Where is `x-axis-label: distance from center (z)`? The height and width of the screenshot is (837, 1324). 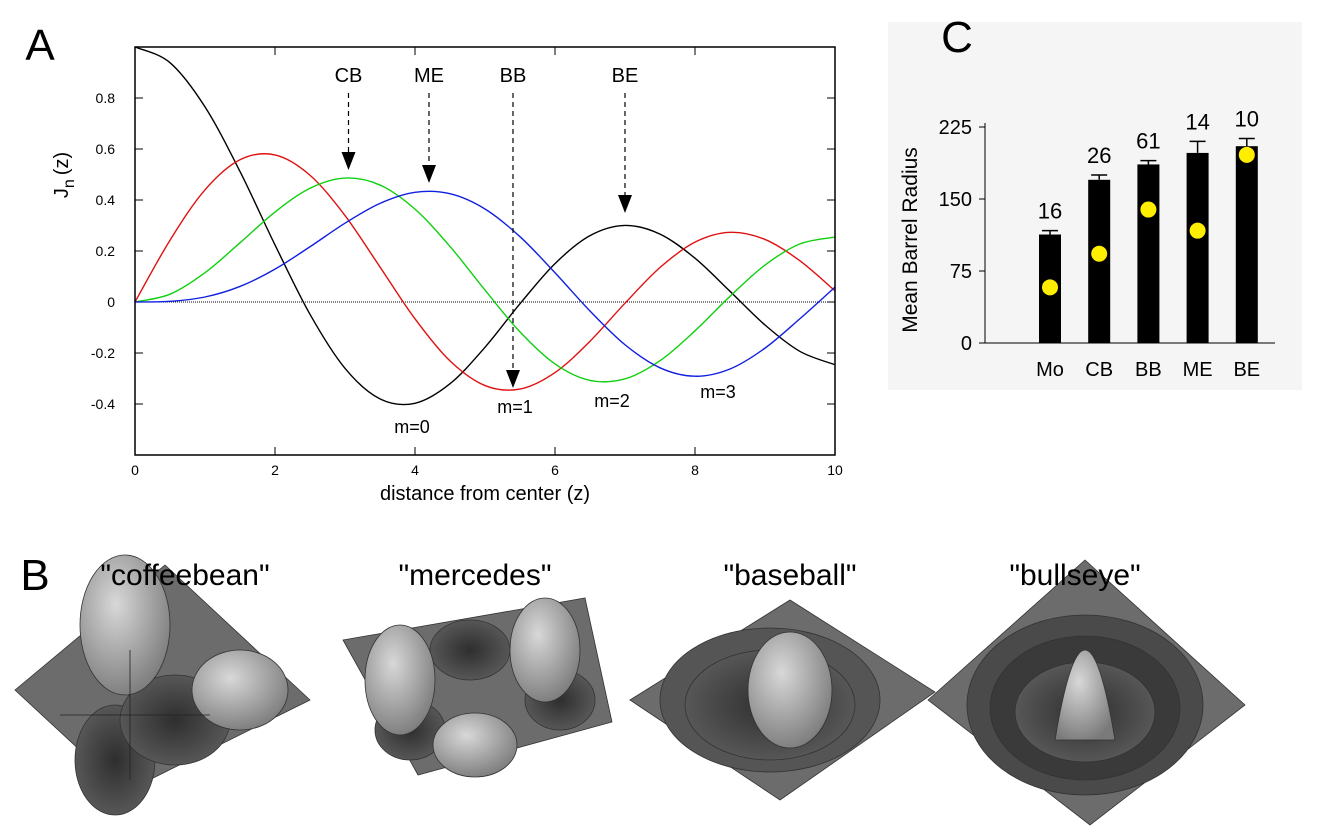
x-axis-label: distance from center (z) is located at coordinates (485, 494).